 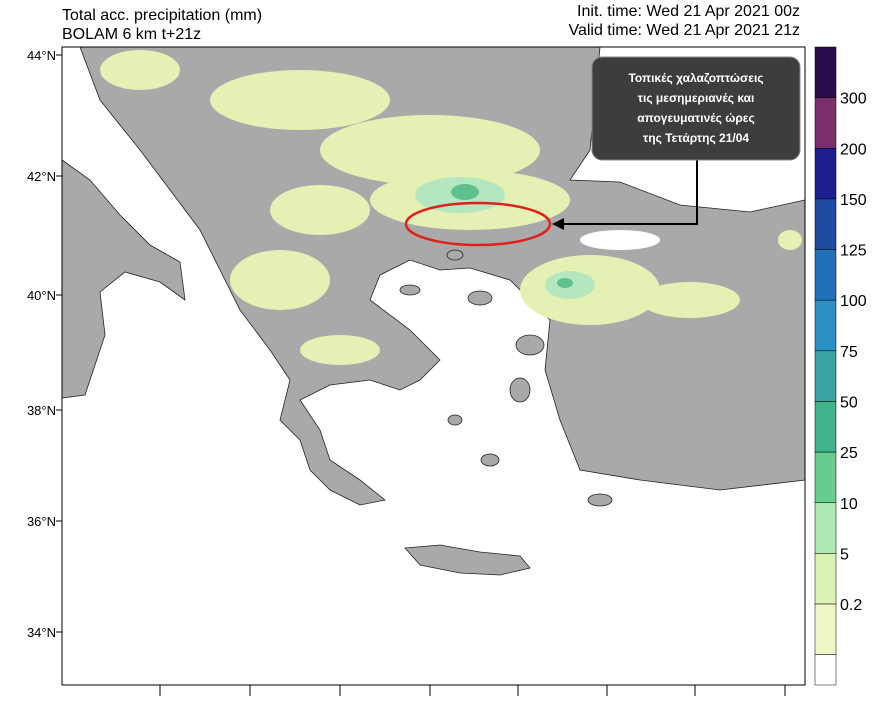 I want to click on colorbar-label: 10, so click(x=849, y=504).